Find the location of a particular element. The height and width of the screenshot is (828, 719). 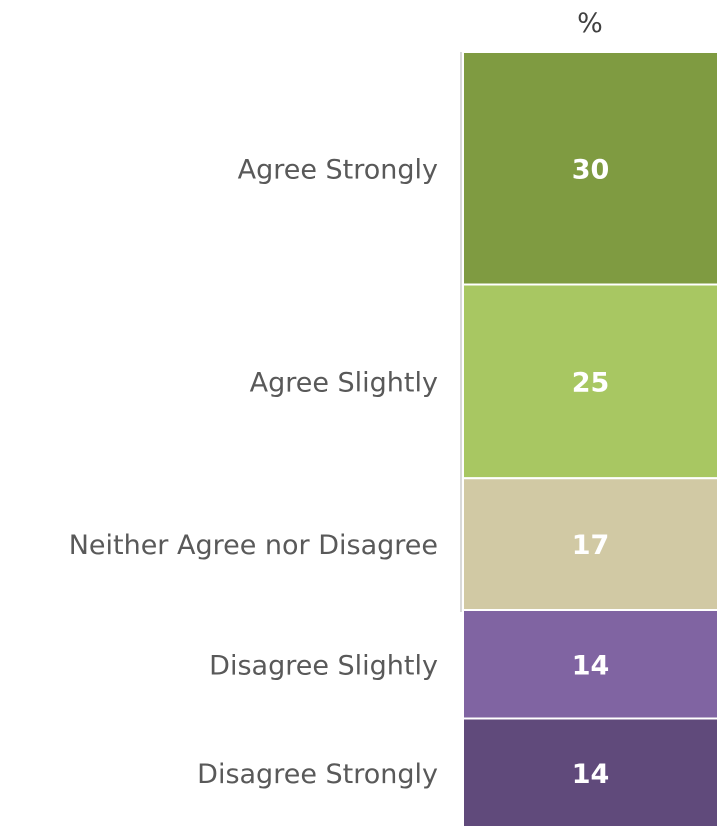

value-label: 17 is located at coordinates (591, 545).